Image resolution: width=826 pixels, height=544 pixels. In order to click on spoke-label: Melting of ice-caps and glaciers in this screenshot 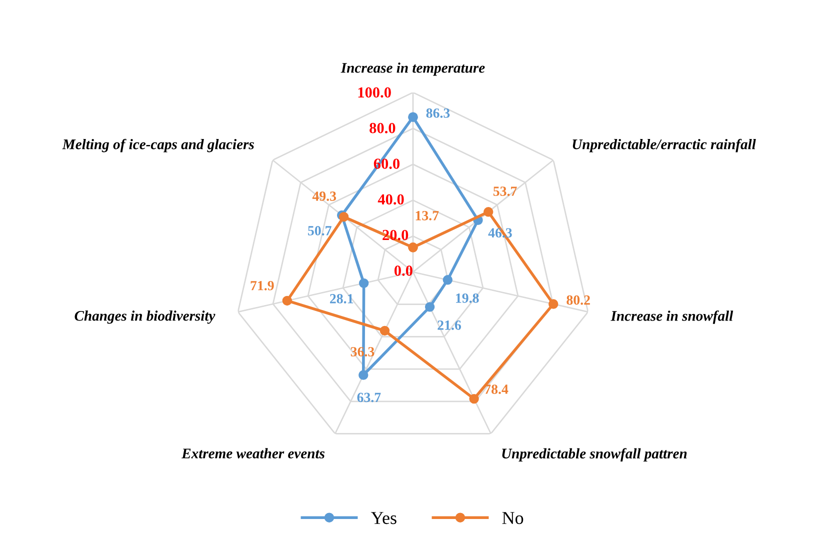, I will do `click(158, 145)`.